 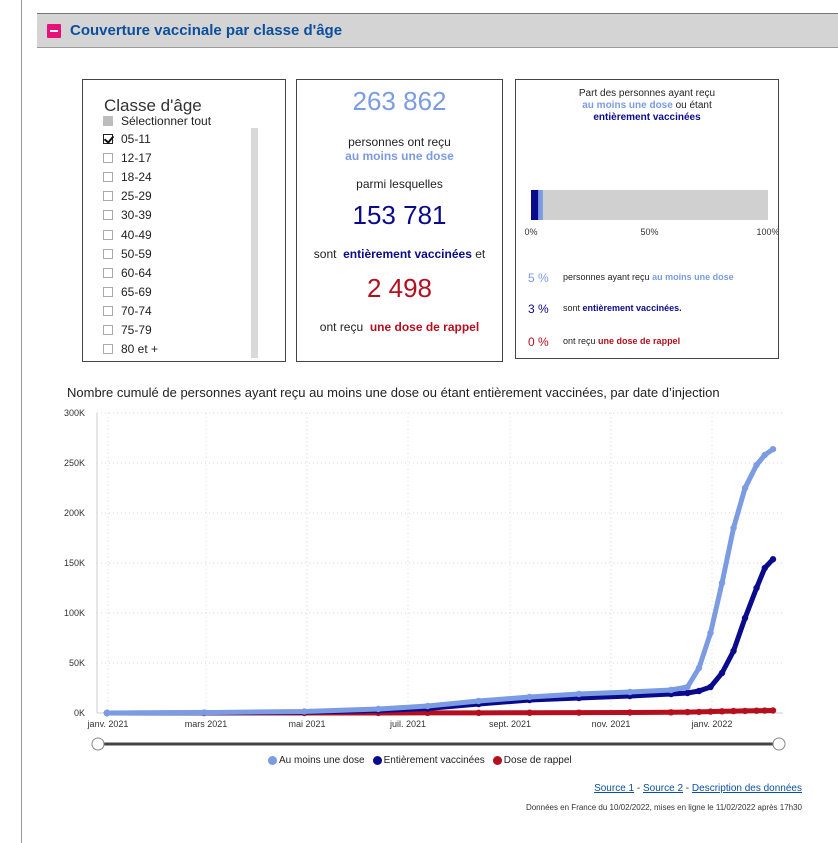 What do you see at coordinates (538, 309) in the screenshot?
I see `share-row-percent: 3 %` at bounding box center [538, 309].